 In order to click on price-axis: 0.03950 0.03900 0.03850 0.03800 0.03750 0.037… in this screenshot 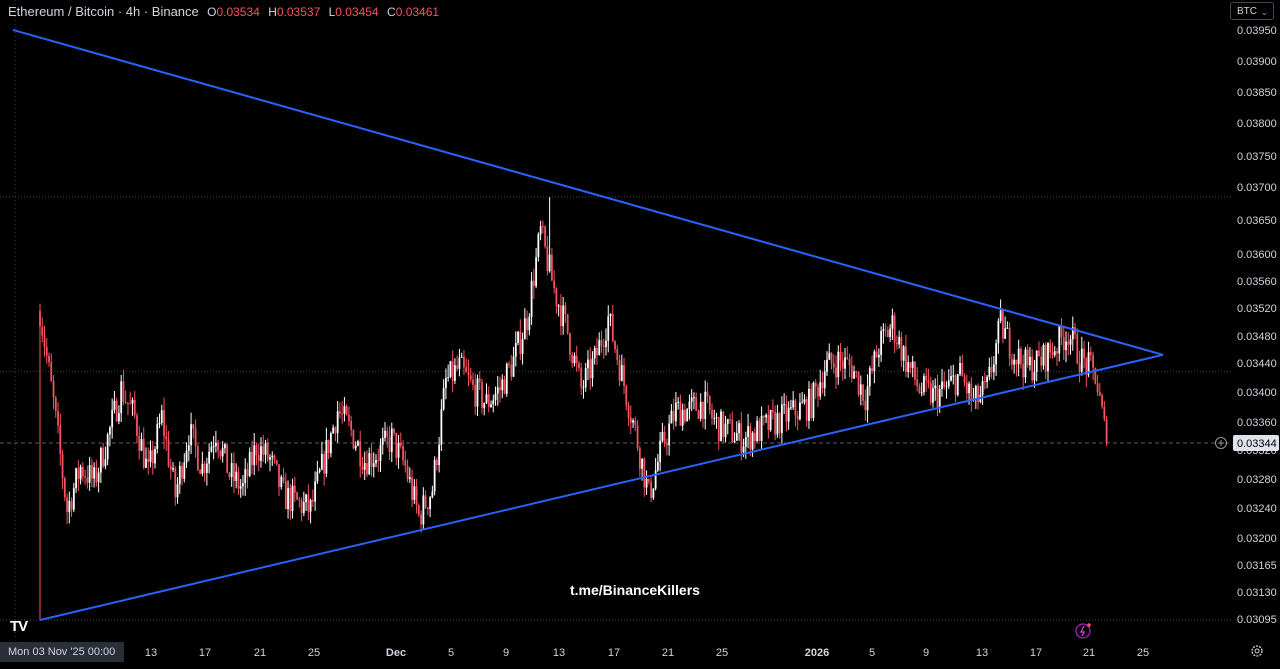, I will do `click(1247, 325)`.